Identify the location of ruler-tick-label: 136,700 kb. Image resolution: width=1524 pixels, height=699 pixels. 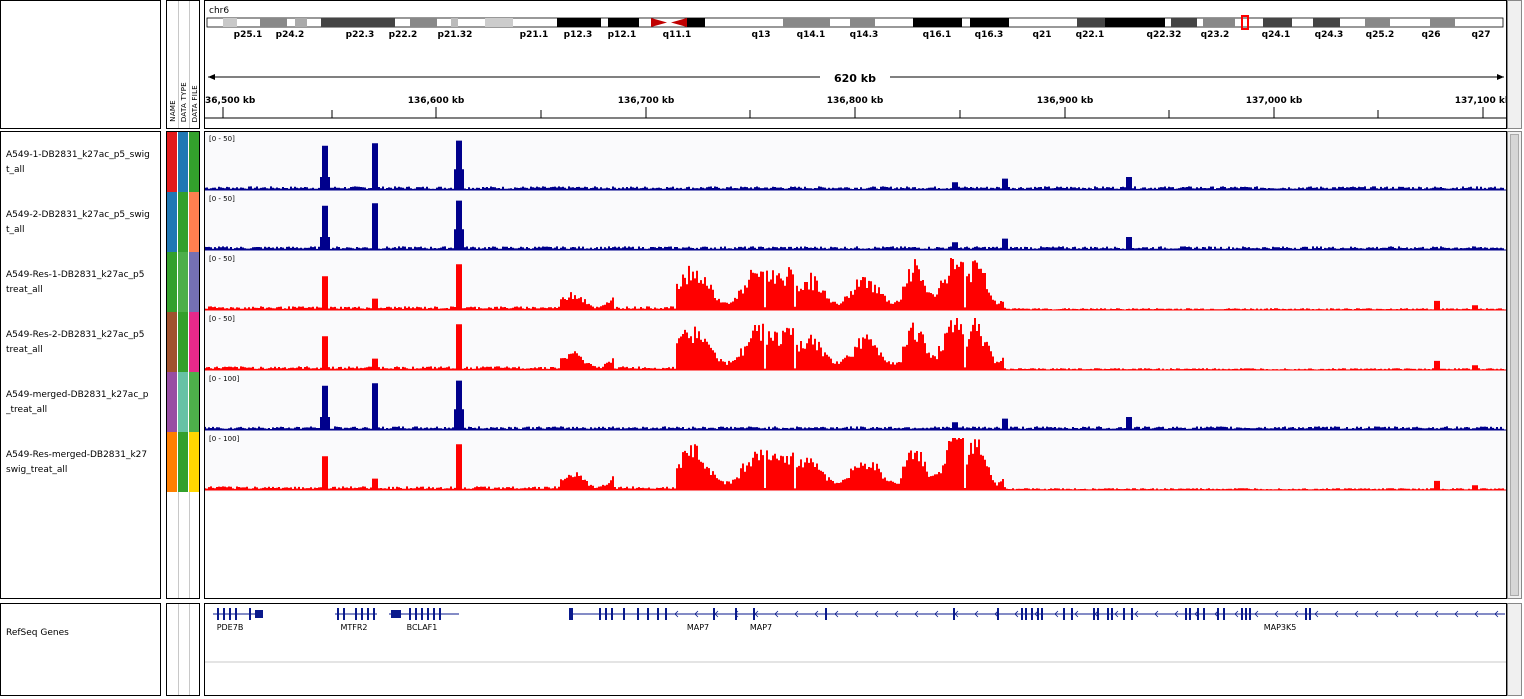
(646, 101).